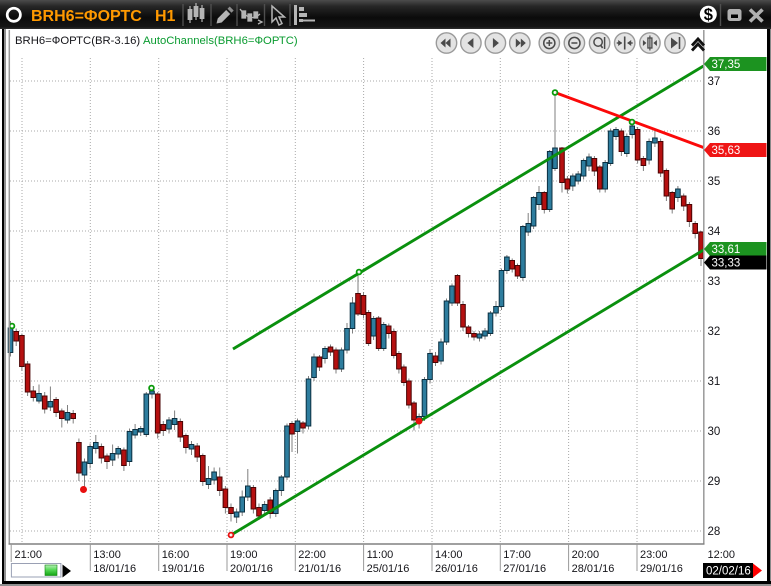  I want to click on svg-text: 18/01/16, so click(114, 569).